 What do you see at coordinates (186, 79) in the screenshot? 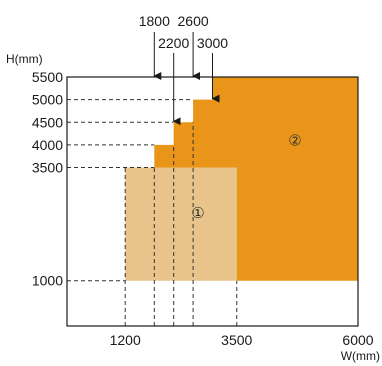
I see `top-arrows` at bounding box center [186, 79].